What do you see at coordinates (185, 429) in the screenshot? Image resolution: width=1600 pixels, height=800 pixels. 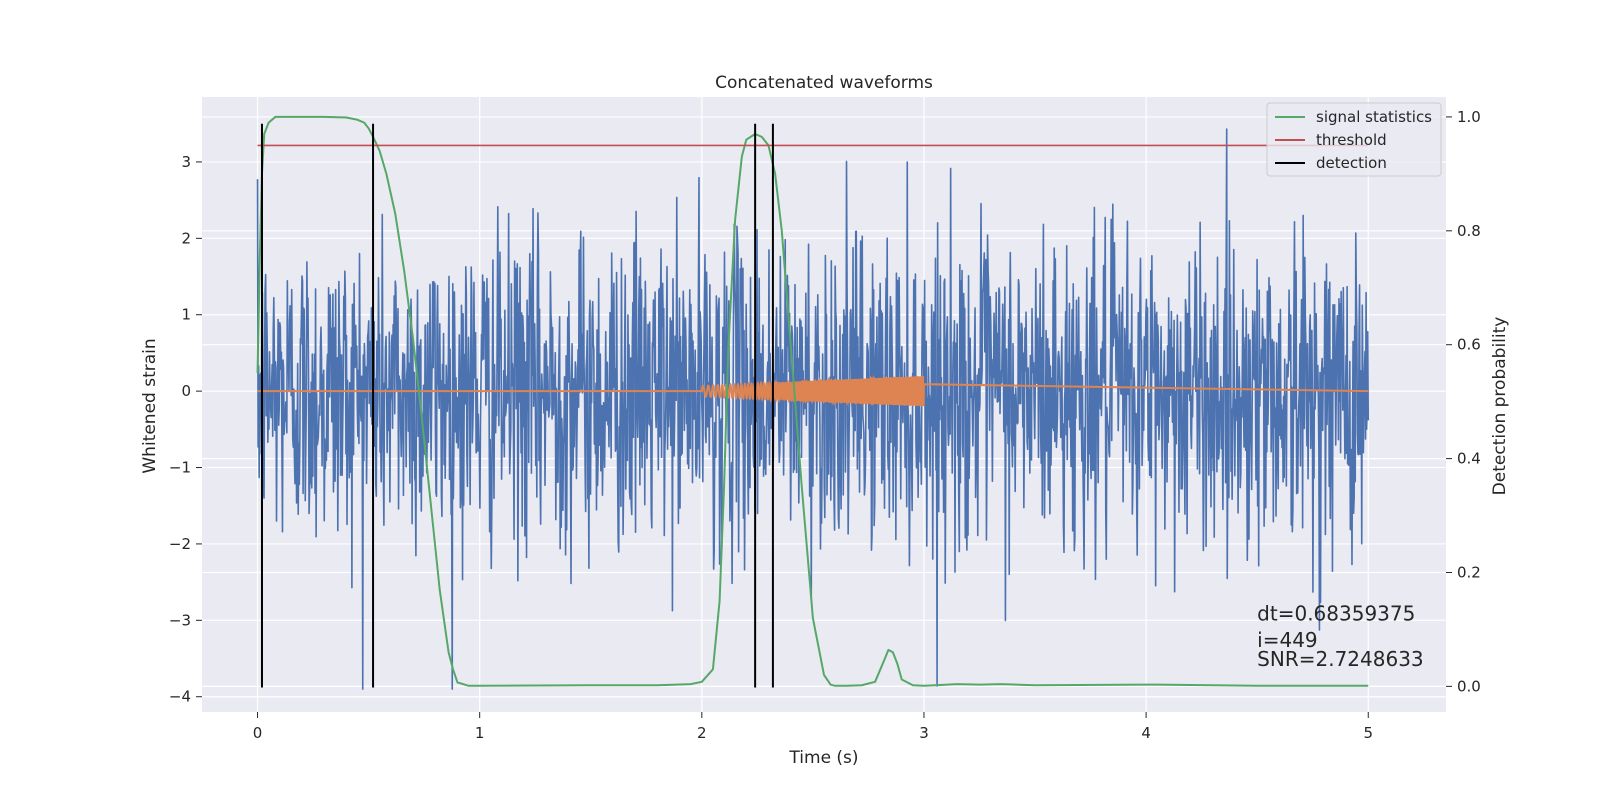 I see `left-y-axis: −4 −3 −2 −1 0 1 2 3` at bounding box center [185, 429].